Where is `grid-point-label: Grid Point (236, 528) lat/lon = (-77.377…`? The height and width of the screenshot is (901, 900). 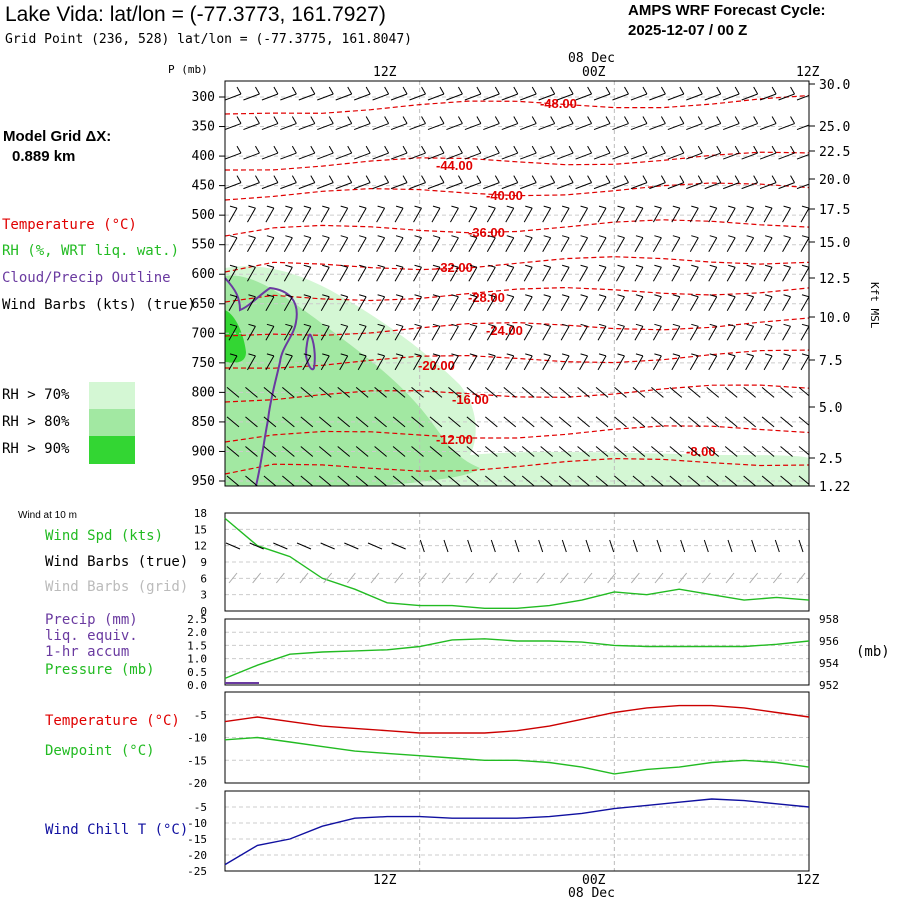
grid-point-label: Grid Point (236, 528) lat/lon = (-77.377… is located at coordinates (208, 39).